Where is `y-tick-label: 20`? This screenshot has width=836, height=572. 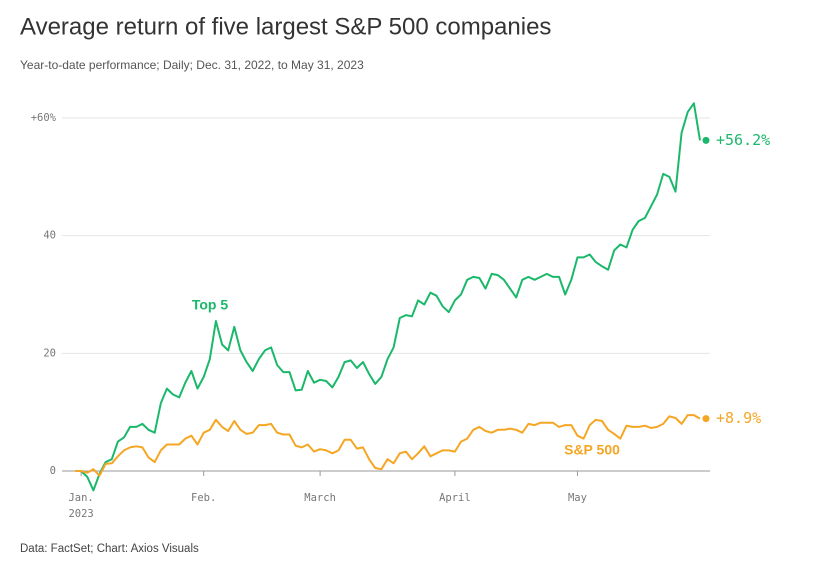
y-tick-label: 20 is located at coordinates (49, 353).